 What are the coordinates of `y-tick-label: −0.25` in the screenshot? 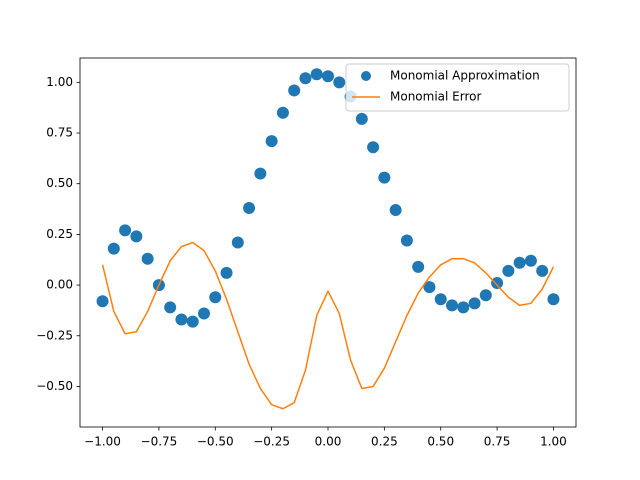 It's located at (54, 335).